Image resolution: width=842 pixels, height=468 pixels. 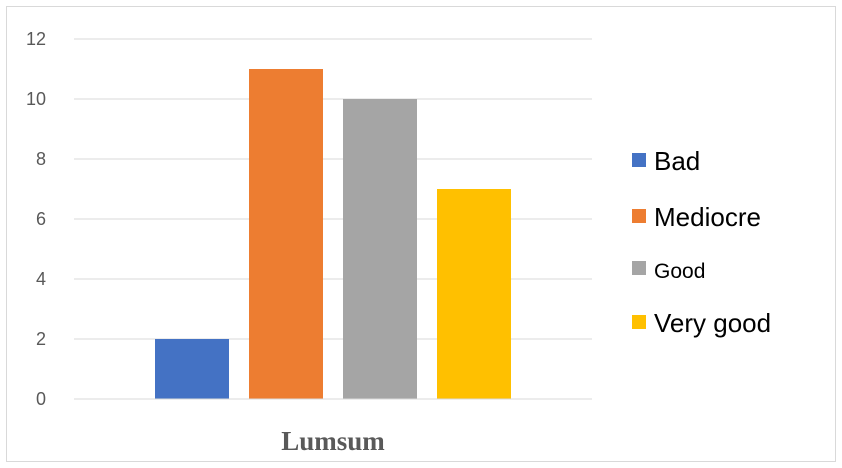 I want to click on category-labels: Lumsum, so click(x=333, y=441).